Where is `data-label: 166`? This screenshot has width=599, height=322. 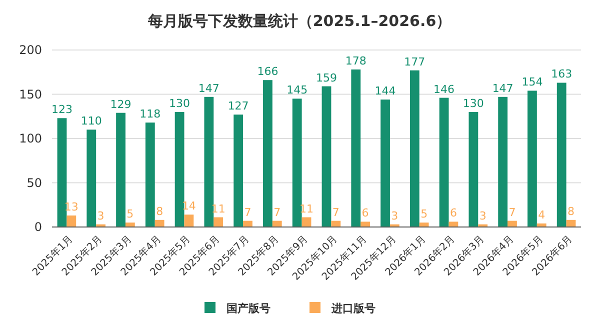
data-label: 166 is located at coordinates (267, 71).